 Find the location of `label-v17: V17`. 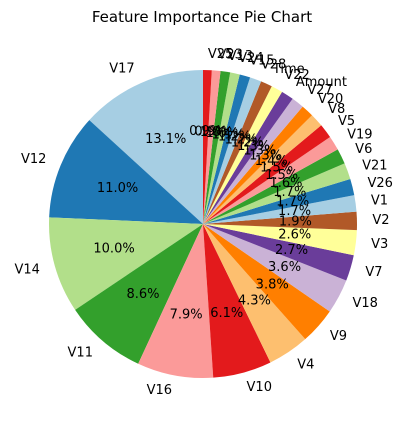

label-v17: V17 is located at coordinates (121, 68).